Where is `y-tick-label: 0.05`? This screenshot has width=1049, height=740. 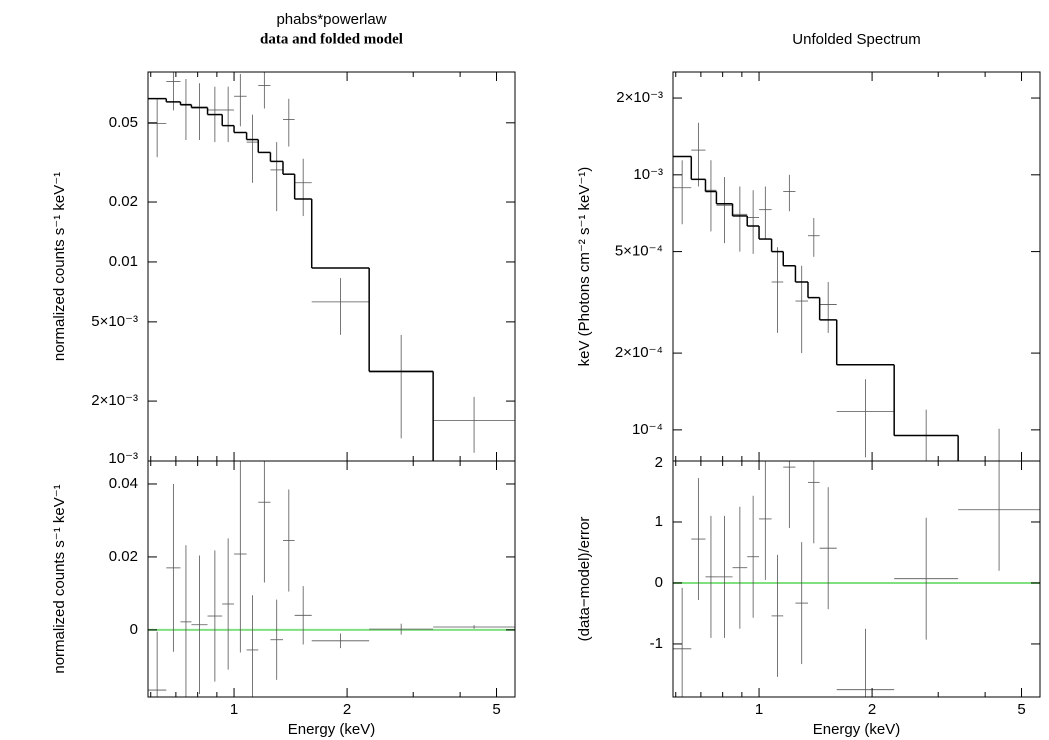 y-tick-label: 0.05 is located at coordinates (123, 122).